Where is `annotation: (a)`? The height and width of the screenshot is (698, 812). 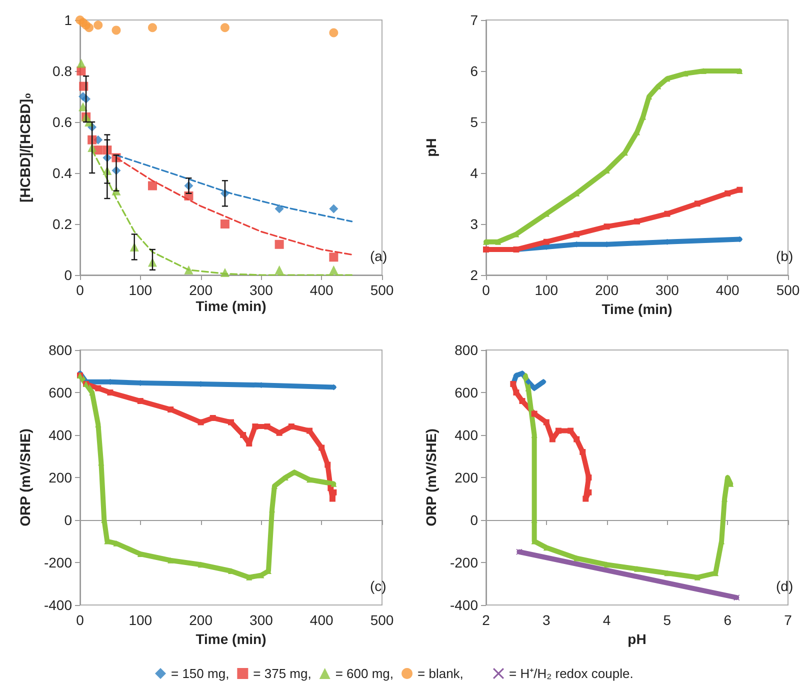
annotation: (a) is located at coordinates (379, 256).